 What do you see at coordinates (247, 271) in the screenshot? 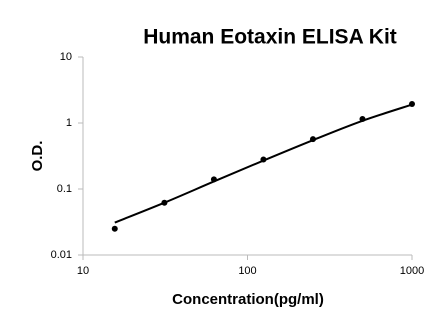
I see `x-tick-label: 100` at bounding box center [247, 271].